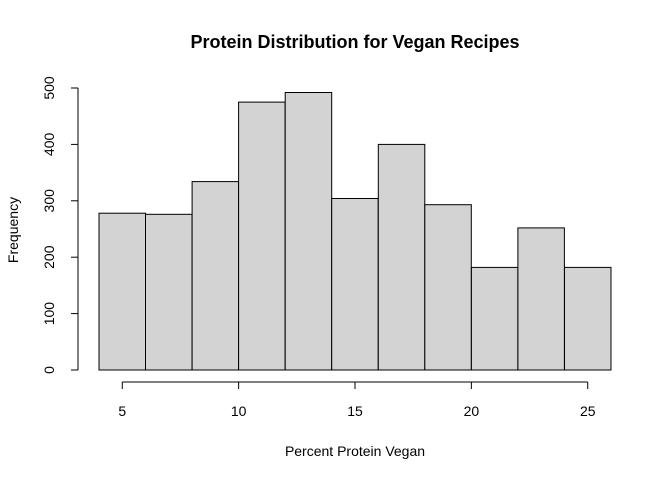 The image size is (672, 480). Describe the element at coordinates (49, 88) in the screenshot. I see `y-tick-label: 500` at that location.